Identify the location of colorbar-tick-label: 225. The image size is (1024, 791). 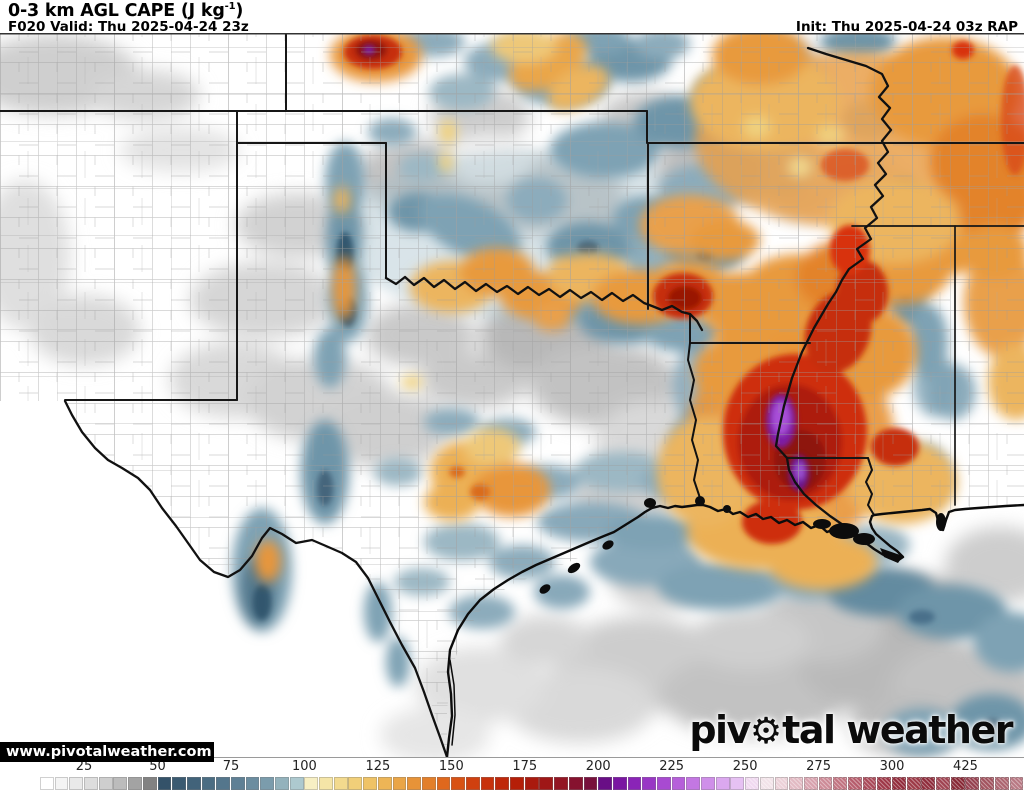
(672, 766).